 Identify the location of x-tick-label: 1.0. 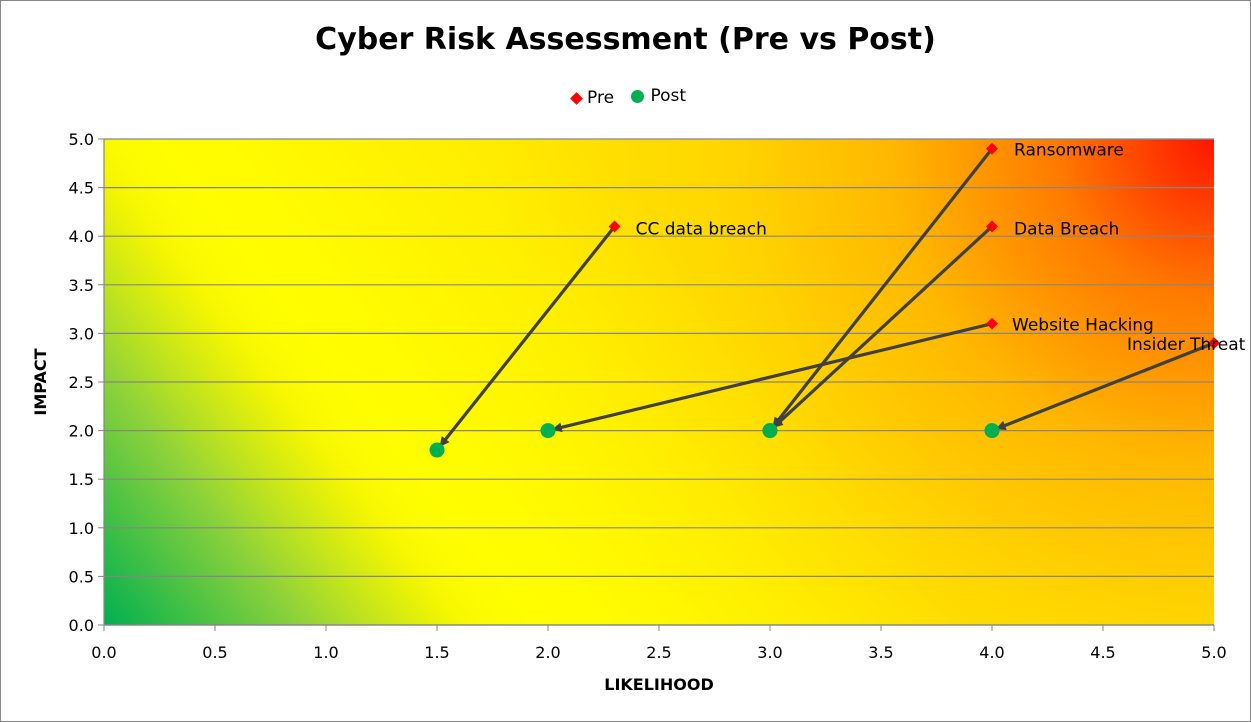
(325, 652).